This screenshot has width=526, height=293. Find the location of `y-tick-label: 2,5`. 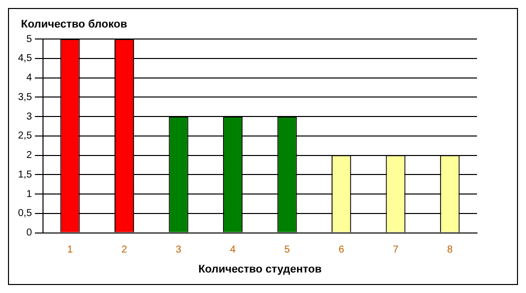

y-tick-label: 2,5 is located at coordinates (25, 136).